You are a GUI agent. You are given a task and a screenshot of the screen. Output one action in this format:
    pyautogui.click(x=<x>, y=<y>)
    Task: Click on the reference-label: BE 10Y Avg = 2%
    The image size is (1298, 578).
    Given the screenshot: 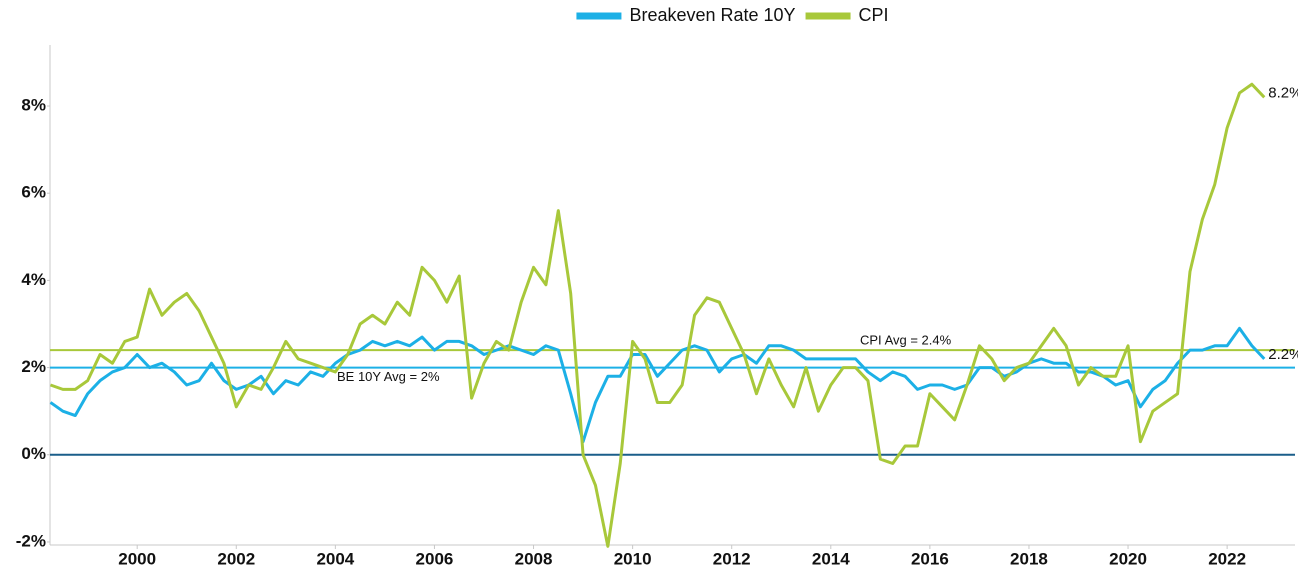 What is the action you would take?
    pyautogui.click(x=388, y=376)
    